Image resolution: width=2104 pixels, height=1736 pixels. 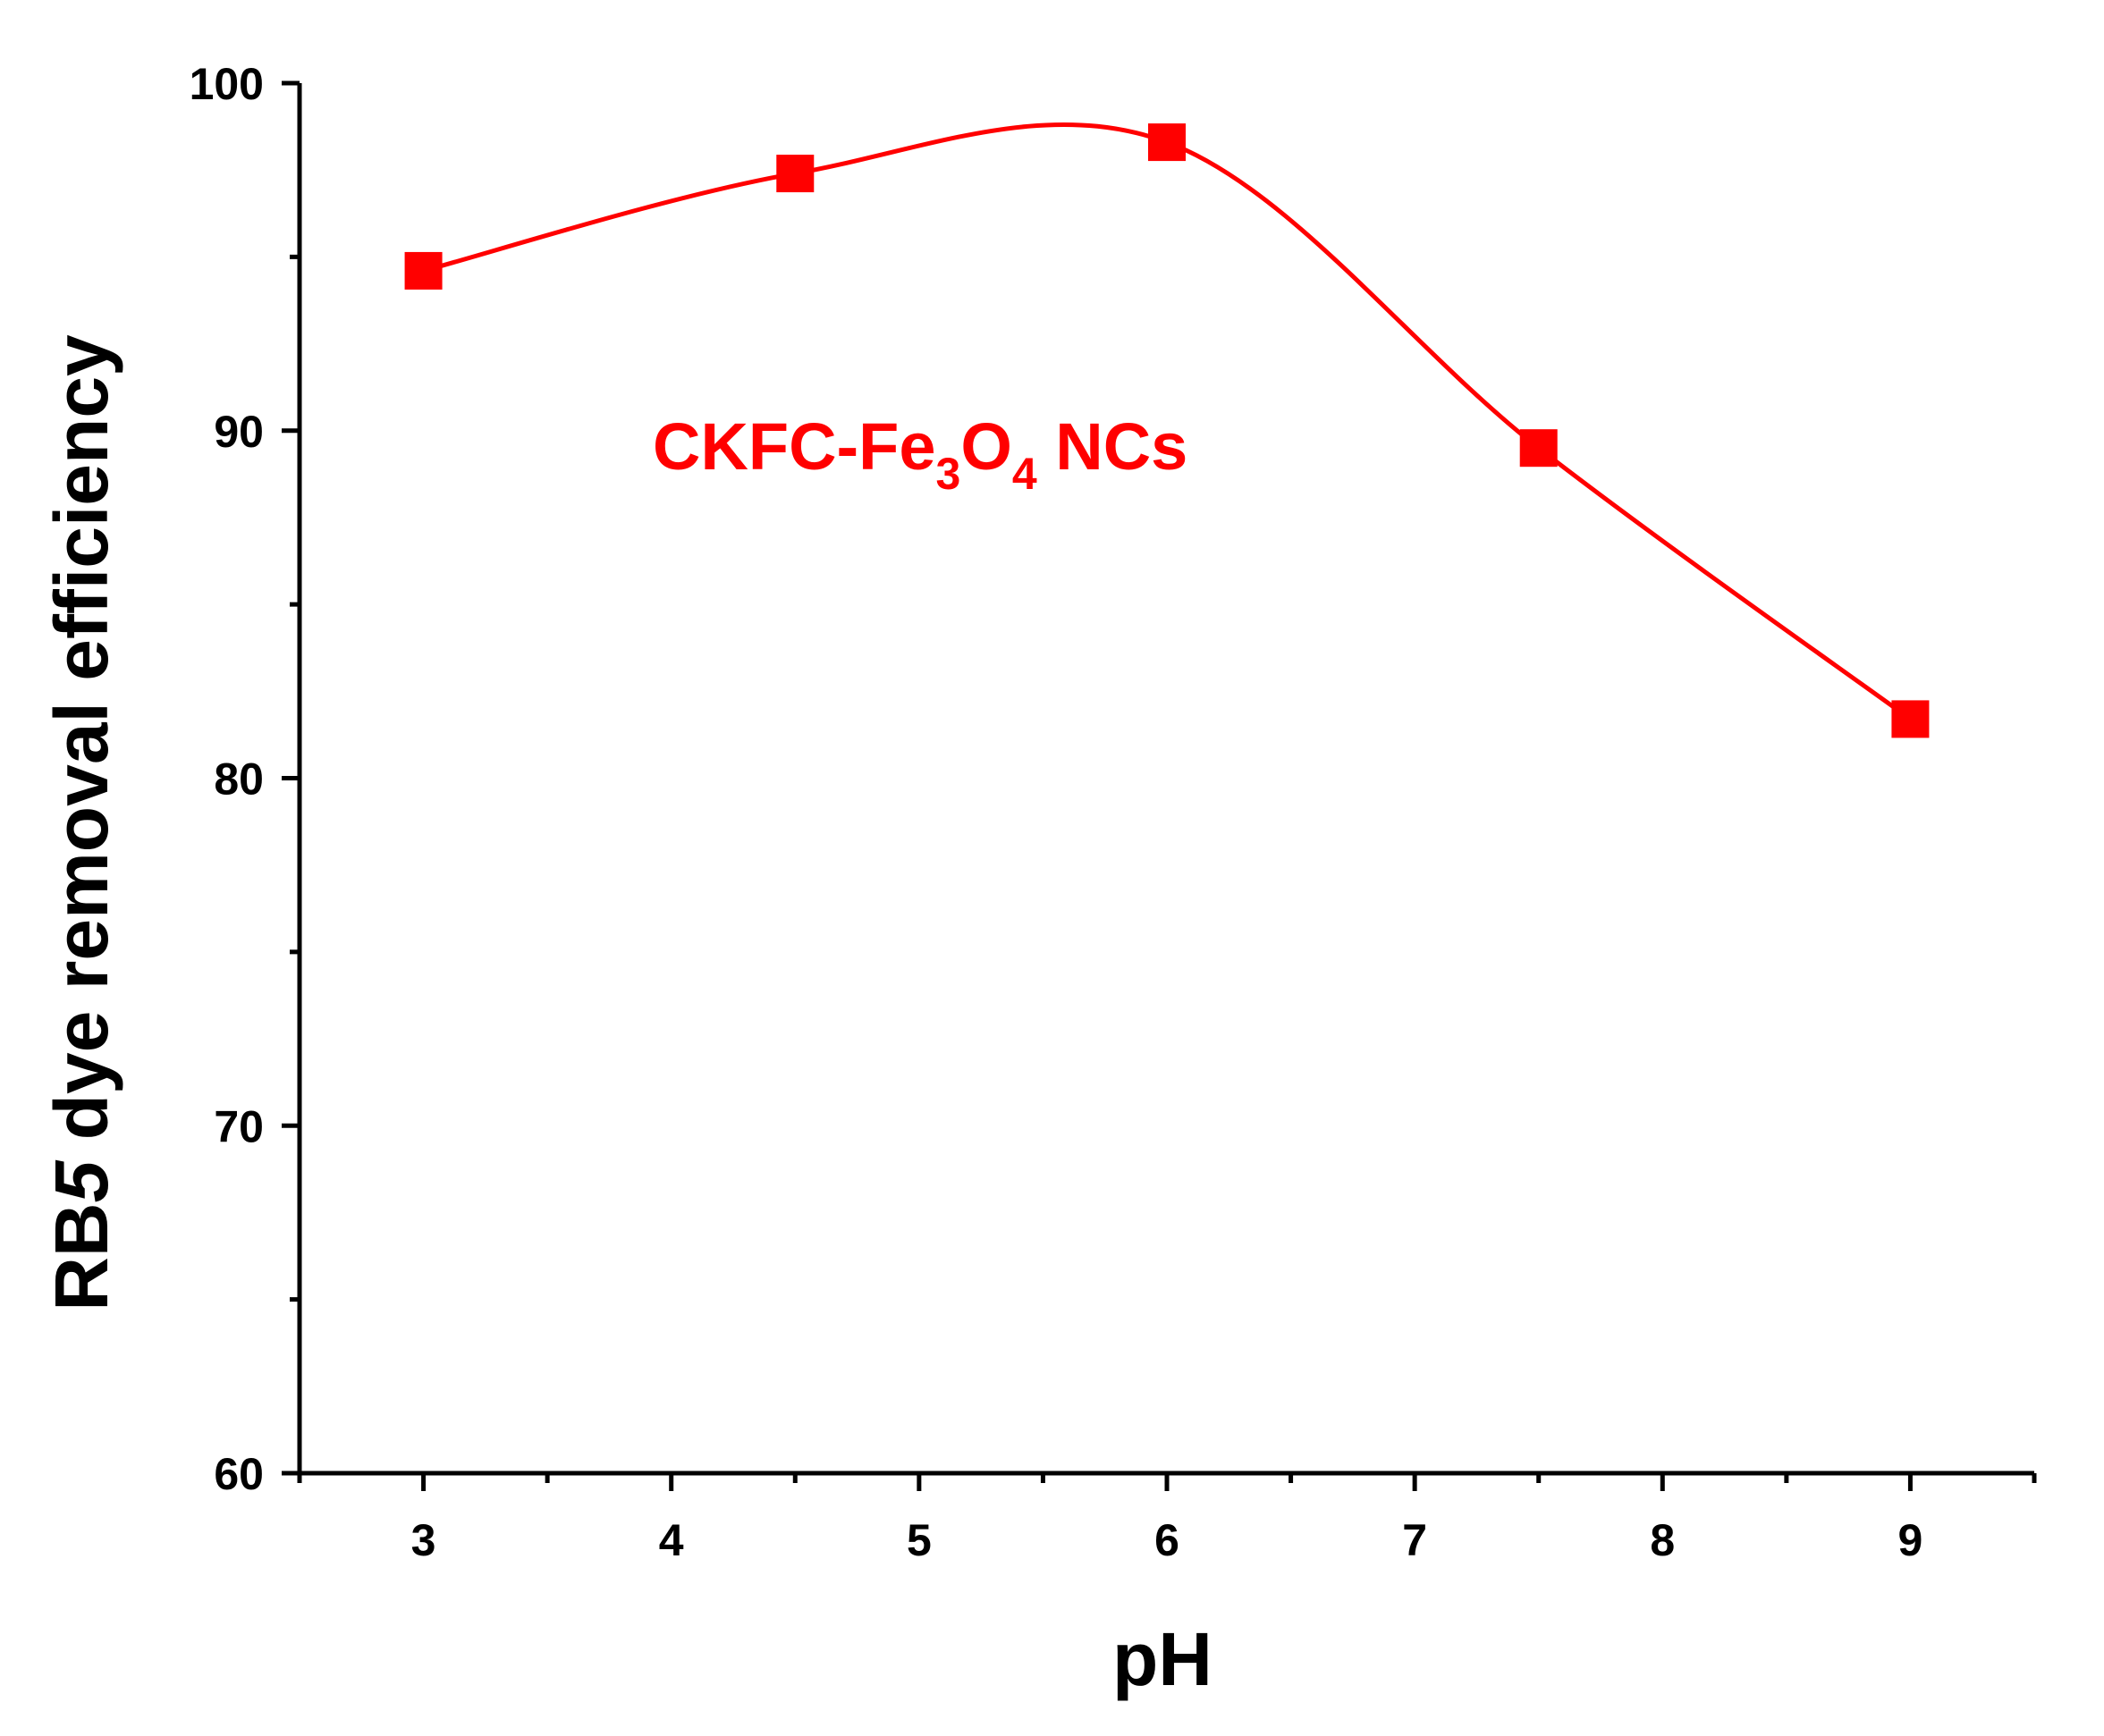 I want to click on x-tick-label: 5, so click(x=920, y=1540).